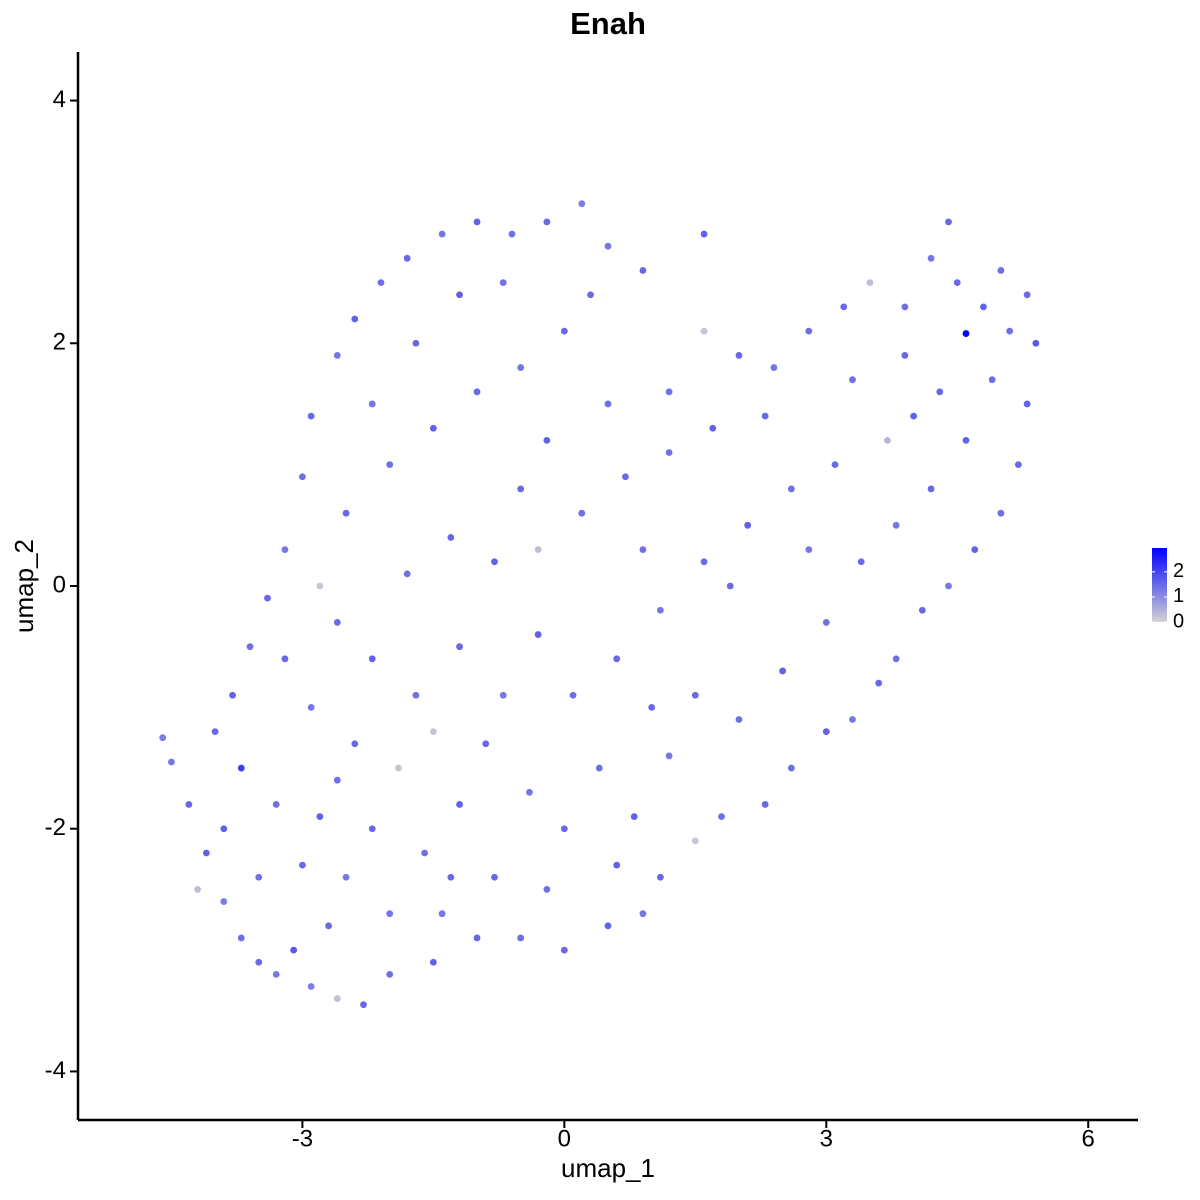  I want to click on x-tick-label: -3, so click(302, 1138).